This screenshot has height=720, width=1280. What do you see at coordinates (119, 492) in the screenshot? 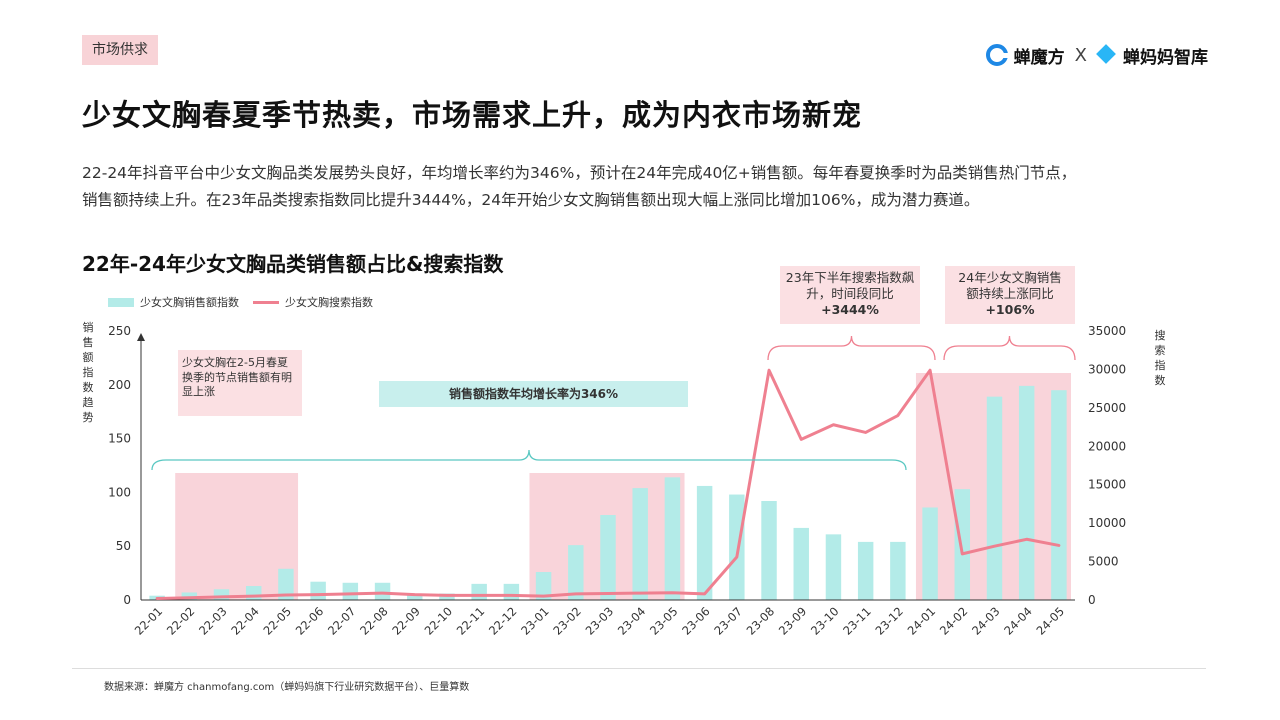
I see `y-left-tick-label: 100` at bounding box center [119, 492].